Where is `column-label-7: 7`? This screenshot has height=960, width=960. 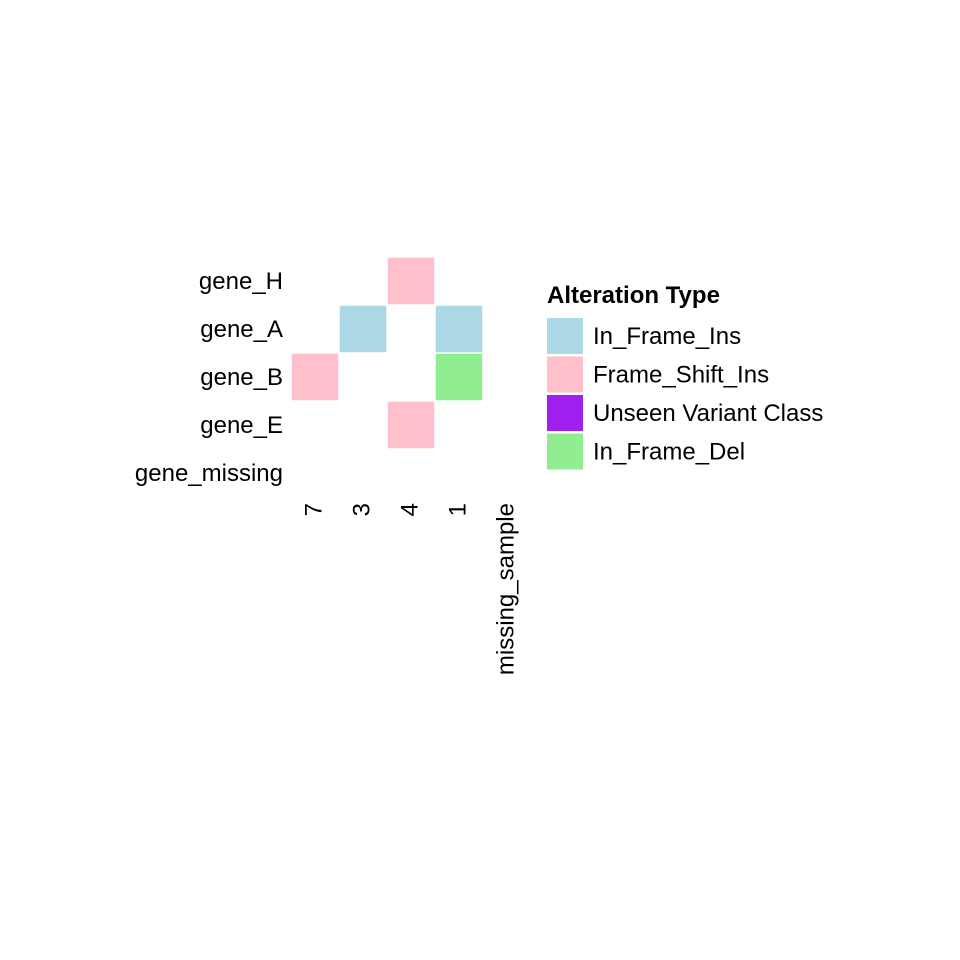 column-label-7: 7 is located at coordinates (313, 509).